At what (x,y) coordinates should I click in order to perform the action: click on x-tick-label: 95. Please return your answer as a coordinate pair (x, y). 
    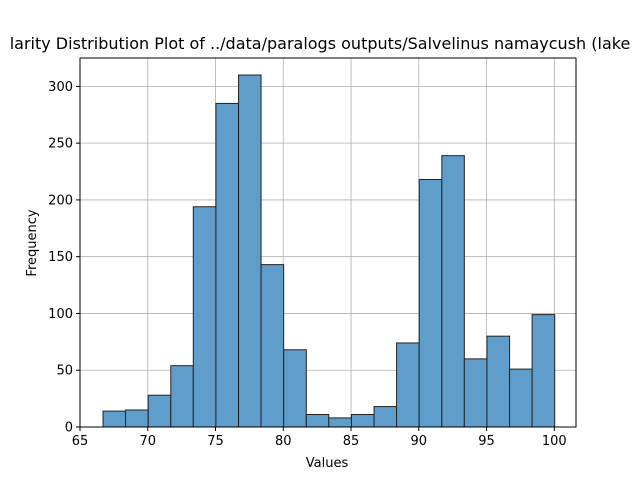
    Looking at the image, I should click on (486, 441).